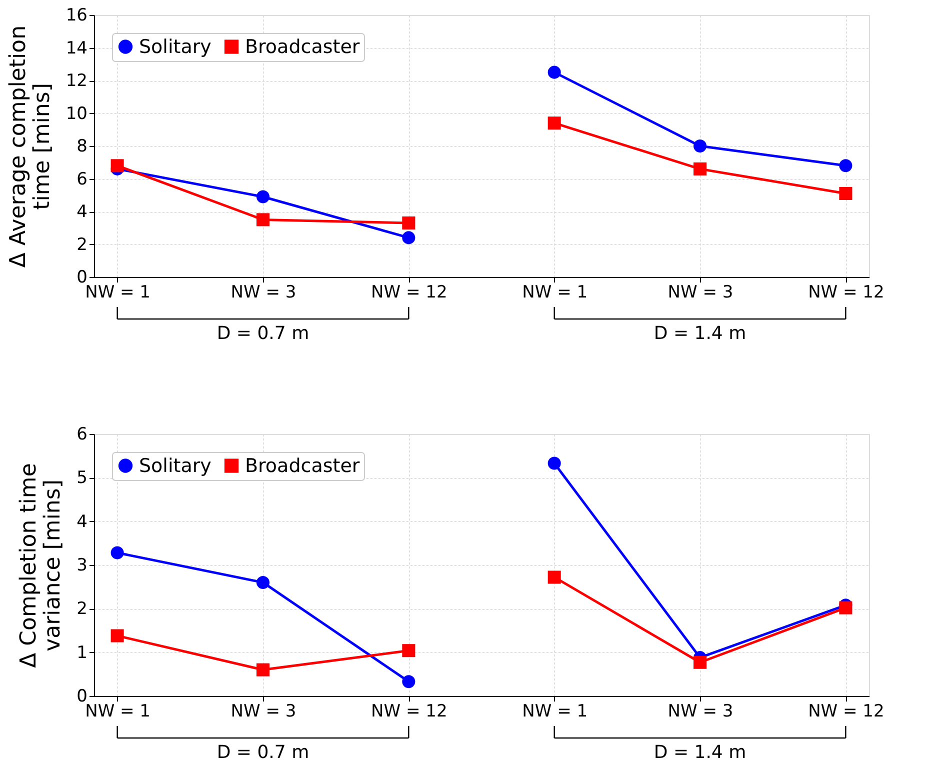 Image resolution: width=930 pixels, height=774 pixels. Describe the element at coordinates (30, 146) in the screenshot. I see `y-axis-title: Δ Average completion time [mins]` at that location.